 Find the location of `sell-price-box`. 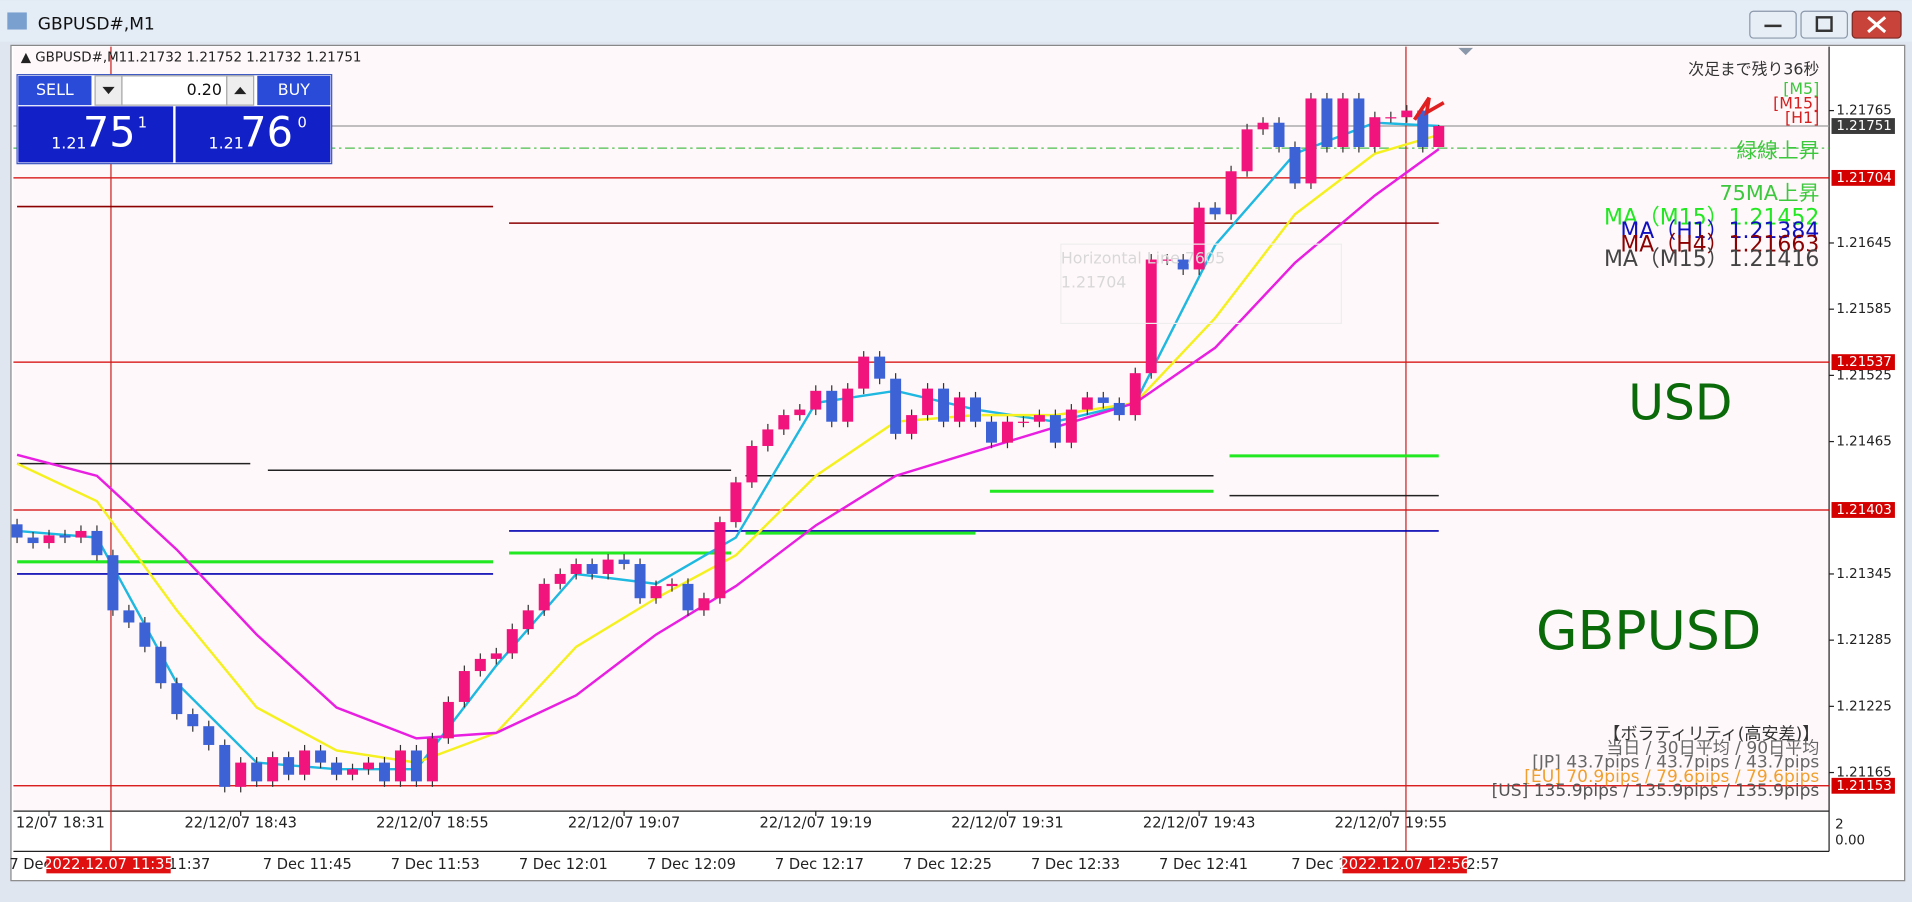

sell-price-box is located at coordinates (96, 134).